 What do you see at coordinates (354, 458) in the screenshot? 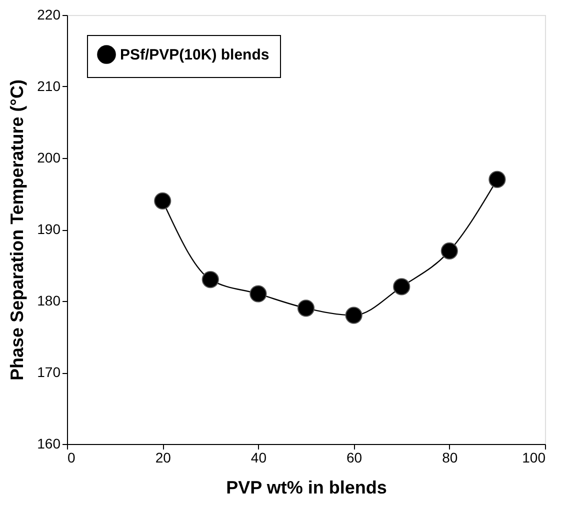
I see `x-tick-label: 60` at bounding box center [354, 458].